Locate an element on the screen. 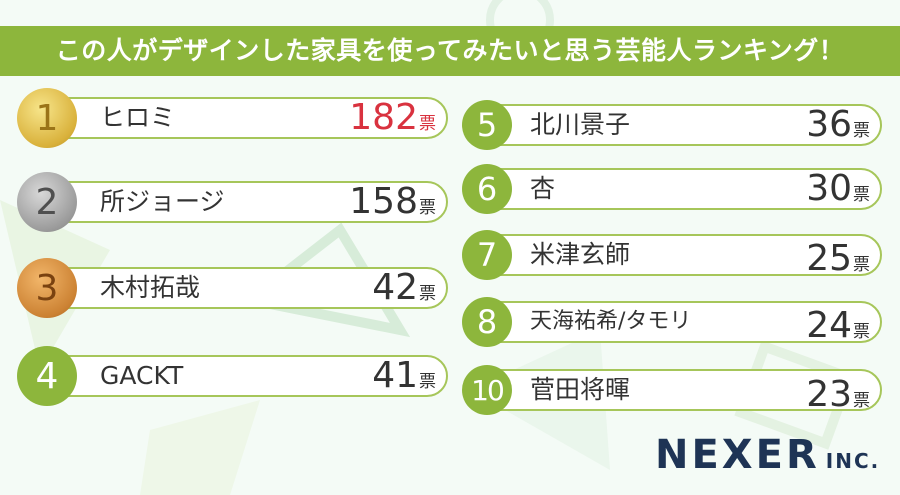 Image resolution: width=900 pixels, height=495 pixels. rank-badge-7: 7 is located at coordinates (487, 255).